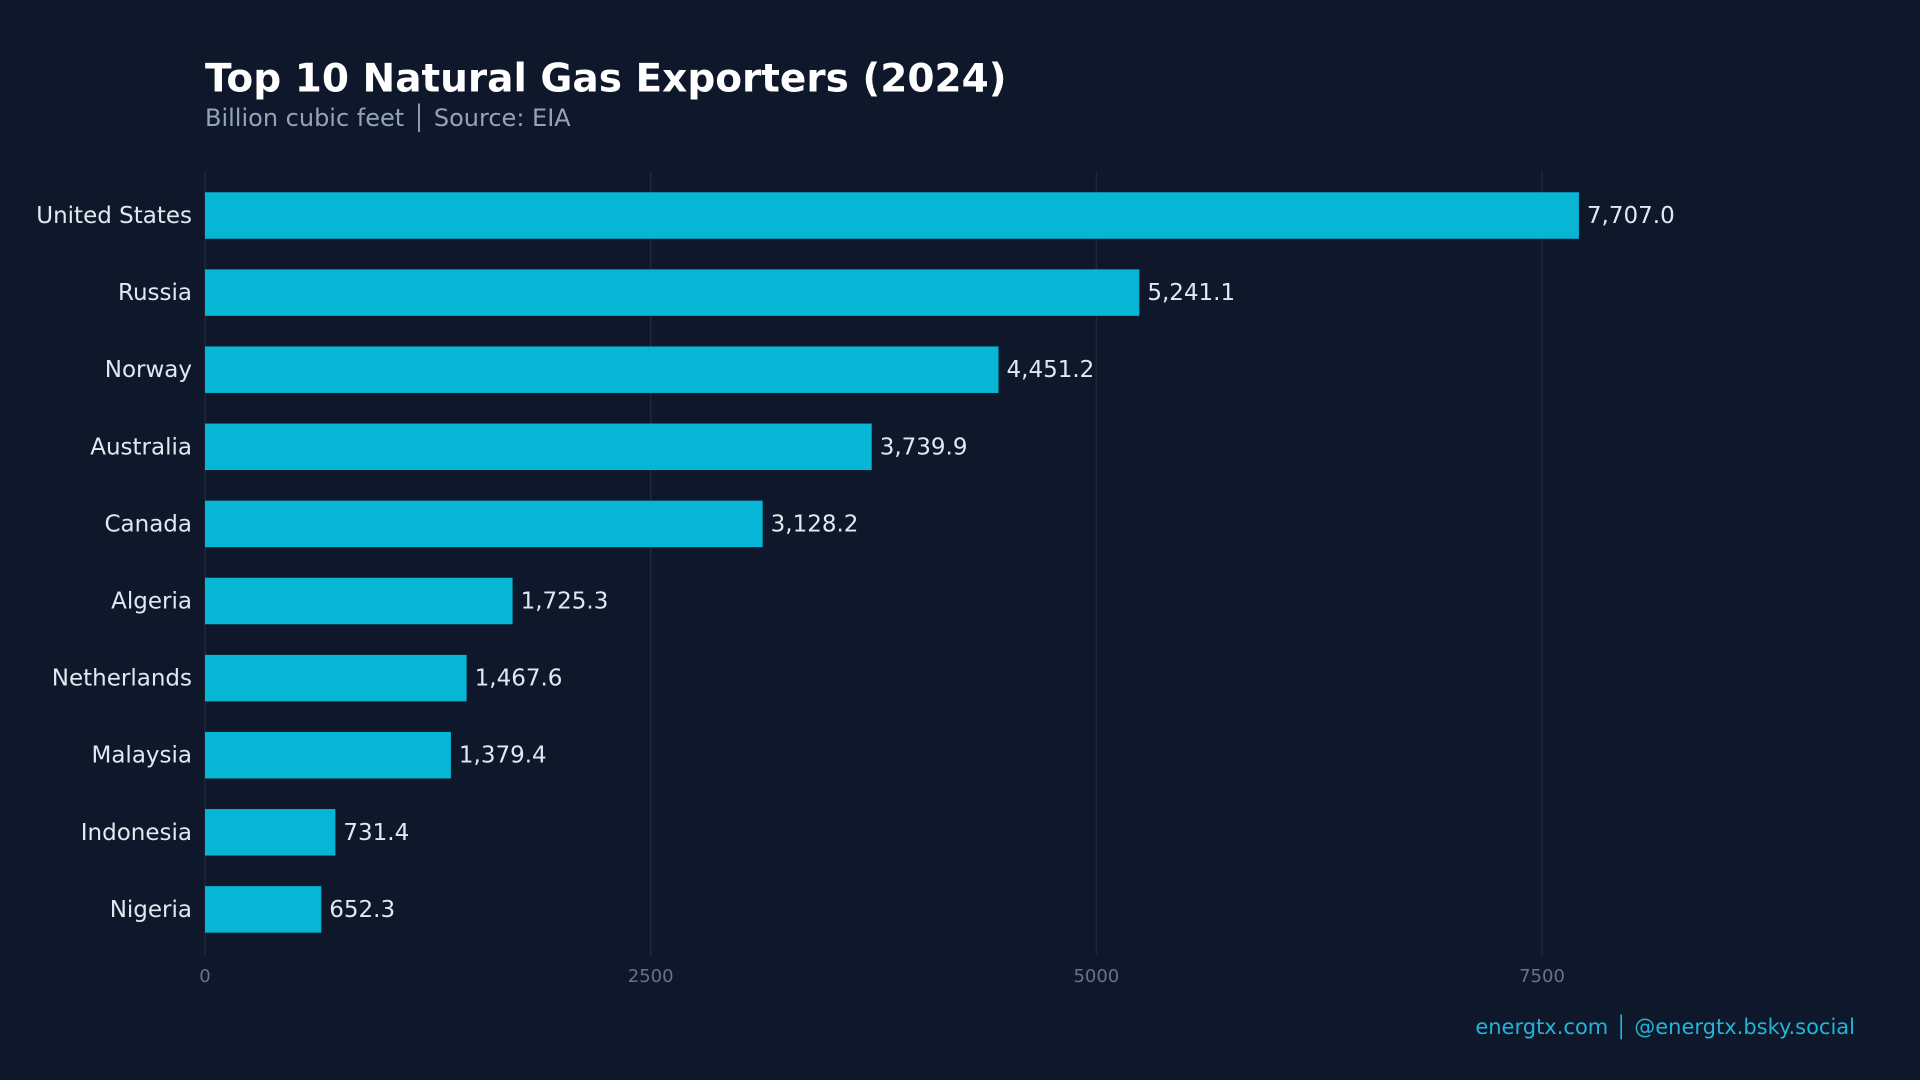  What do you see at coordinates (1096, 976) in the screenshot?
I see `x-tick-label: 5000` at bounding box center [1096, 976].